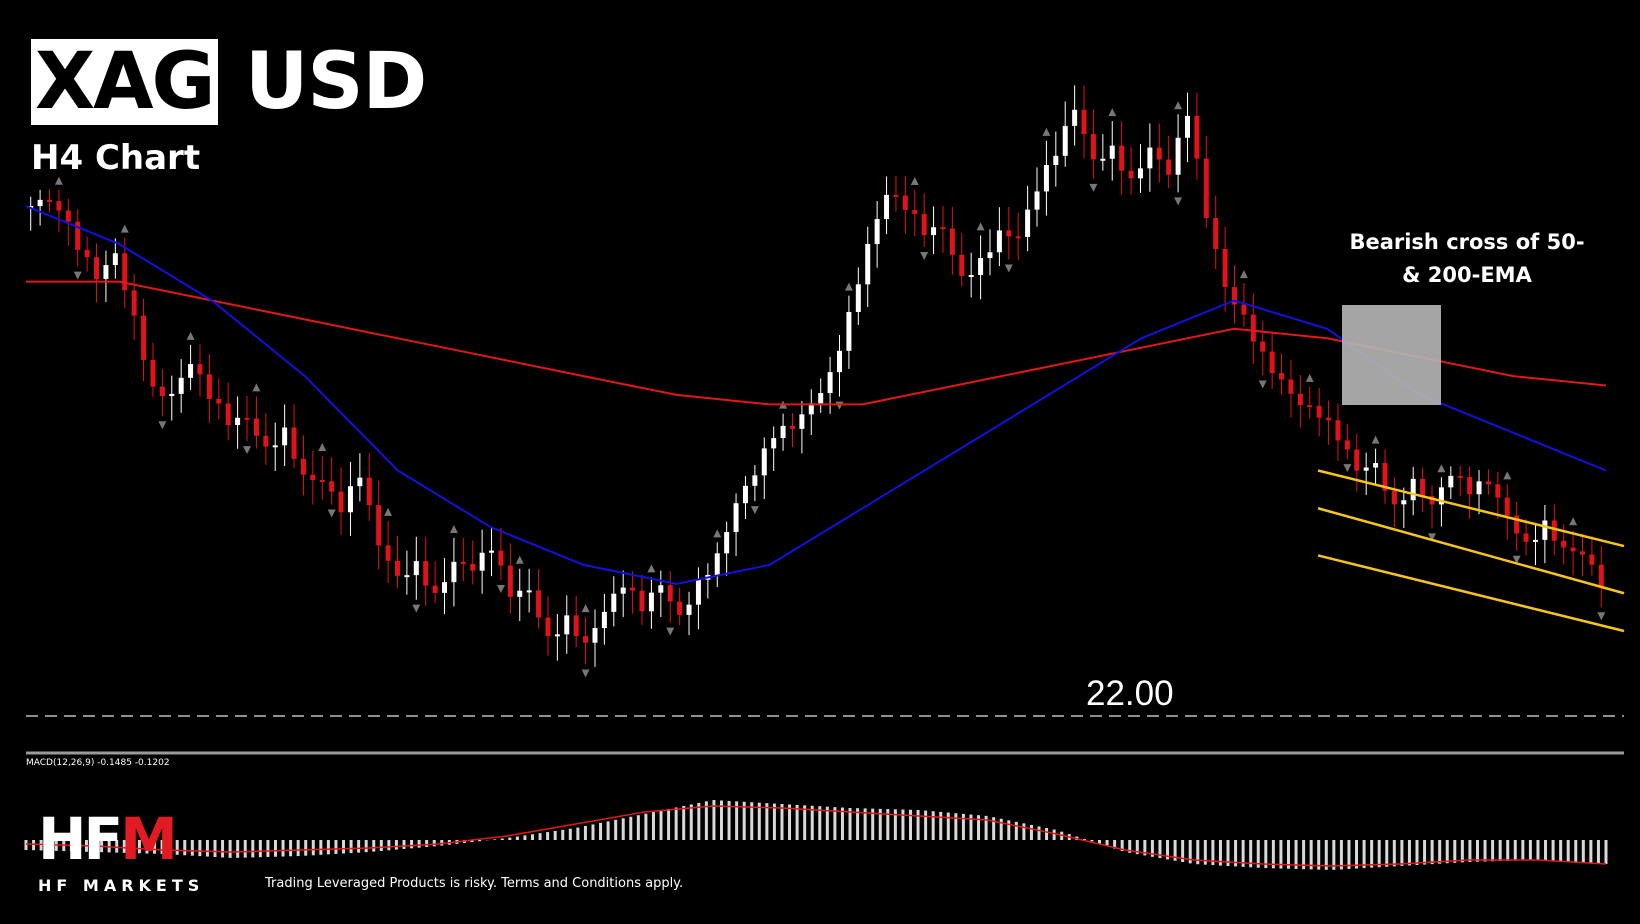  Describe the element at coordinates (124, 82) in the screenshot. I see `symbol-base-box: XAG` at that location.